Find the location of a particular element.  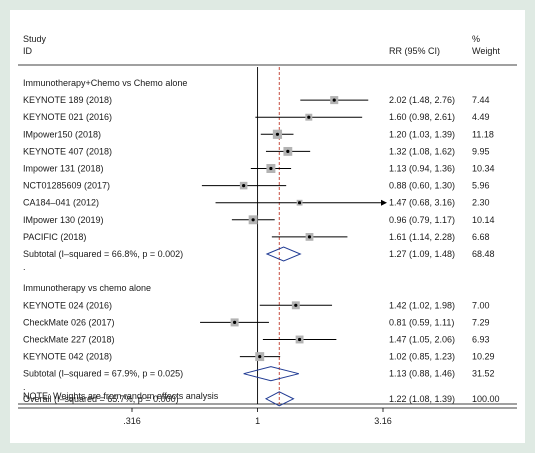

study-weight-text: 5.96 is located at coordinates (481, 186).